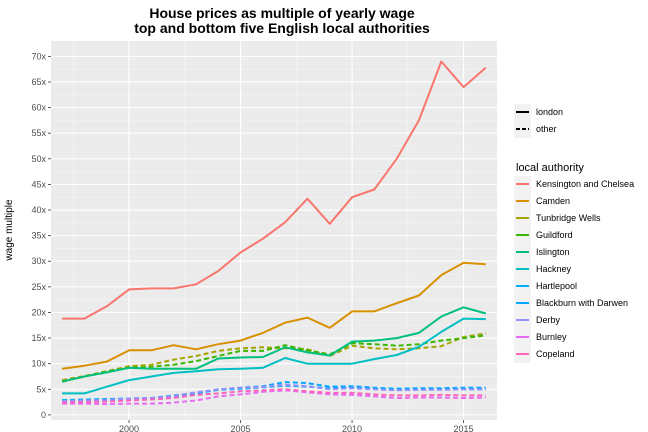 Image resolution: width=648 pixels, height=432 pixels. What do you see at coordinates (553, 252) in the screenshot?
I see `legend-entry-label: Islington` at bounding box center [553, 252].